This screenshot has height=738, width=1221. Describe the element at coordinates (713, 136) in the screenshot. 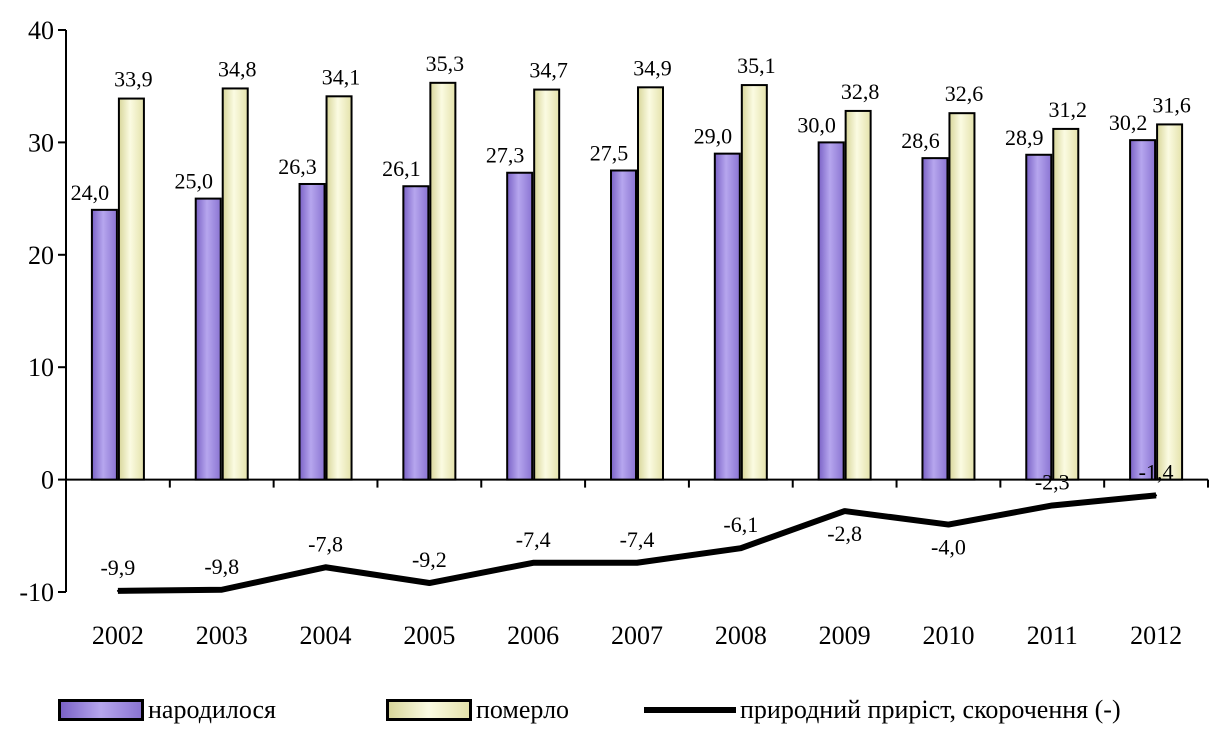

I see `data-label-born: 29,0` at that location.